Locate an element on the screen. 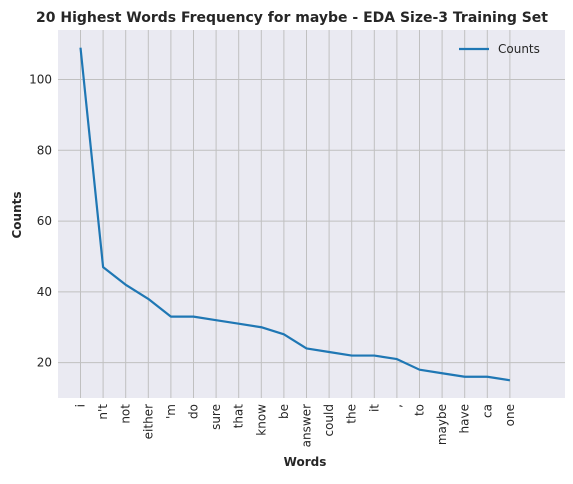 This screenshot has width=573, height=484. x-tick-label: answer is located at coordinates (307, 425).